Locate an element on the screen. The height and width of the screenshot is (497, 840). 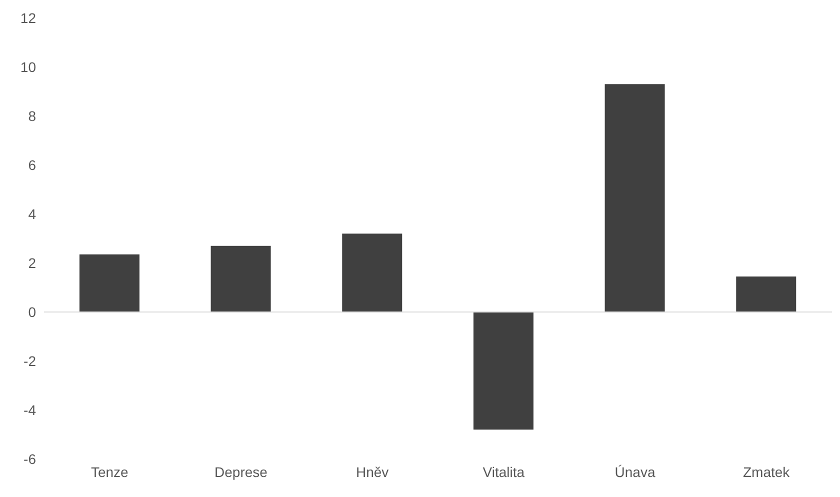
x-tick-label: Únava is located at coordinates (635, 472).